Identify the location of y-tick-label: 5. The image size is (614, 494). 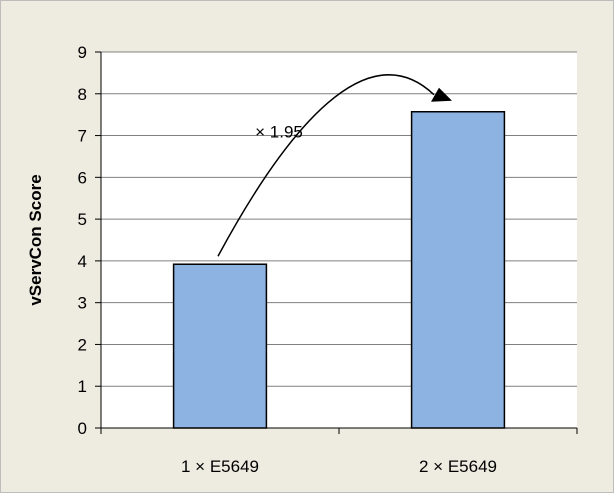
(82, 219).